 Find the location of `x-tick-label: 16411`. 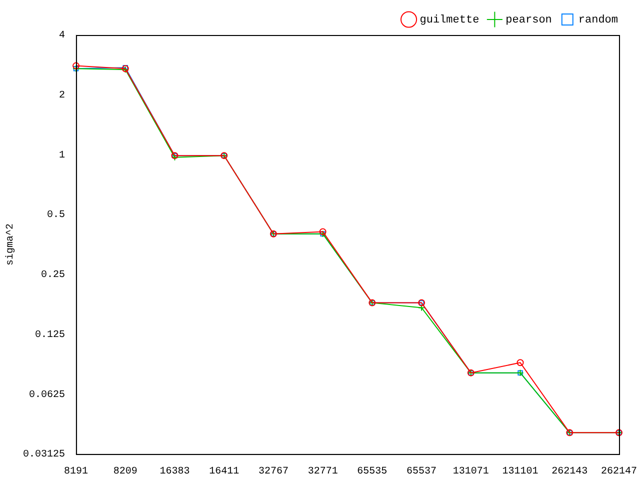

x-tick-label: 16411 is located at coordinates (224, 472).